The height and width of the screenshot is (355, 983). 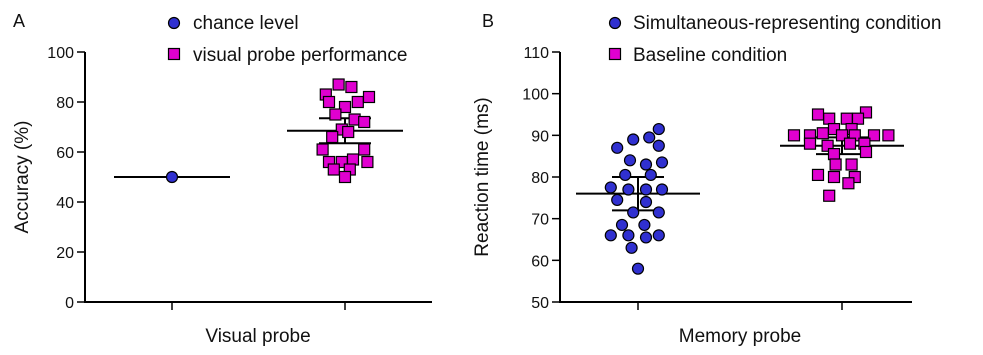 What do you see at coordinates (287, 39) in the screenshot?
I see `panel-a-legend: chance level visual probe performance` at bounding box center [287, 39].